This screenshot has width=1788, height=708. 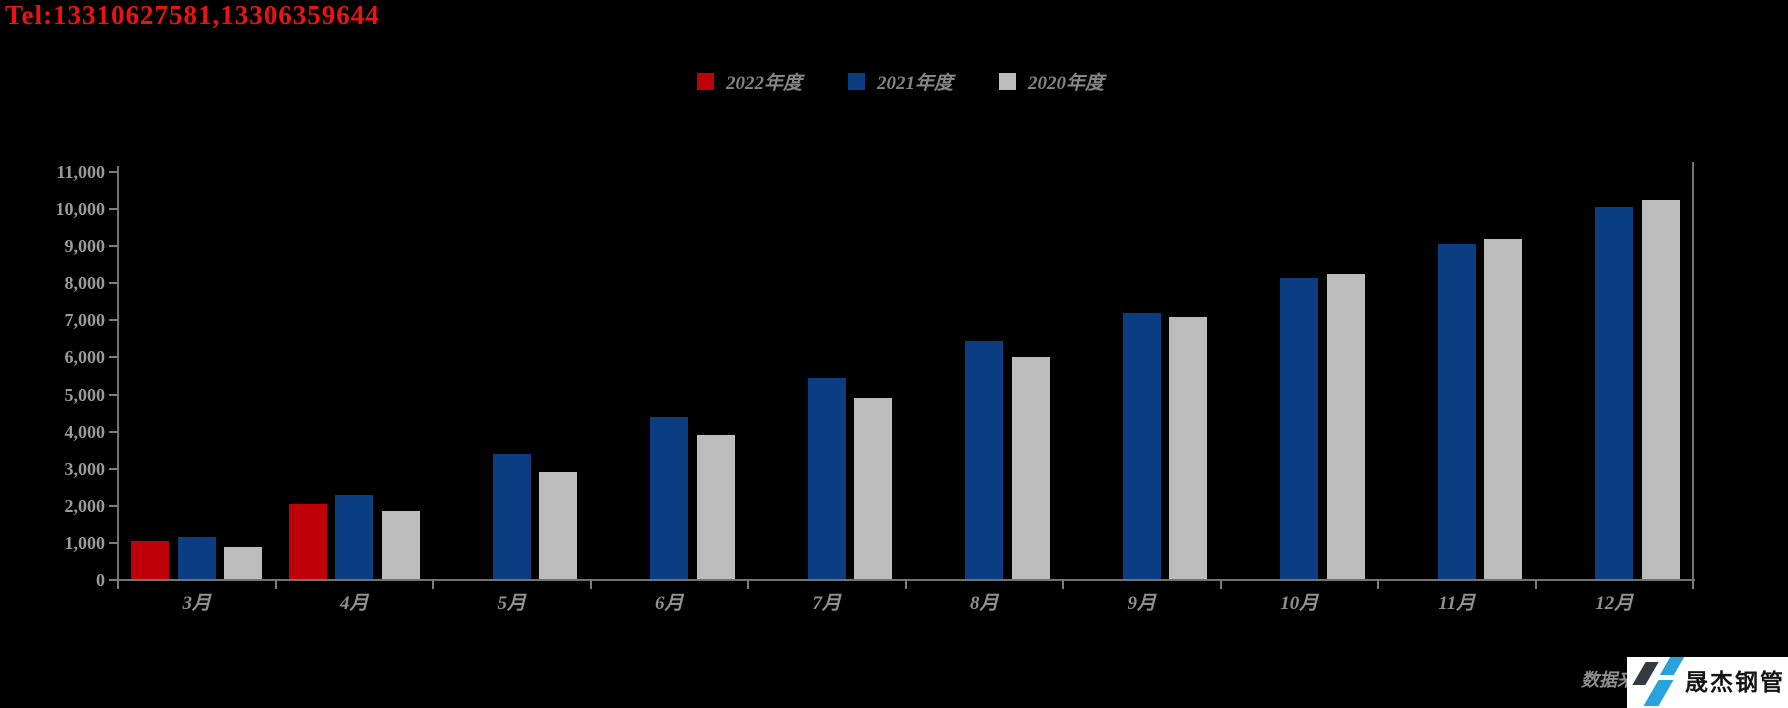 What do you see at coordinates (1608, 680) in the screenshot?
I see `data-source-note: 数据来` at bounding box center [1608, 680].